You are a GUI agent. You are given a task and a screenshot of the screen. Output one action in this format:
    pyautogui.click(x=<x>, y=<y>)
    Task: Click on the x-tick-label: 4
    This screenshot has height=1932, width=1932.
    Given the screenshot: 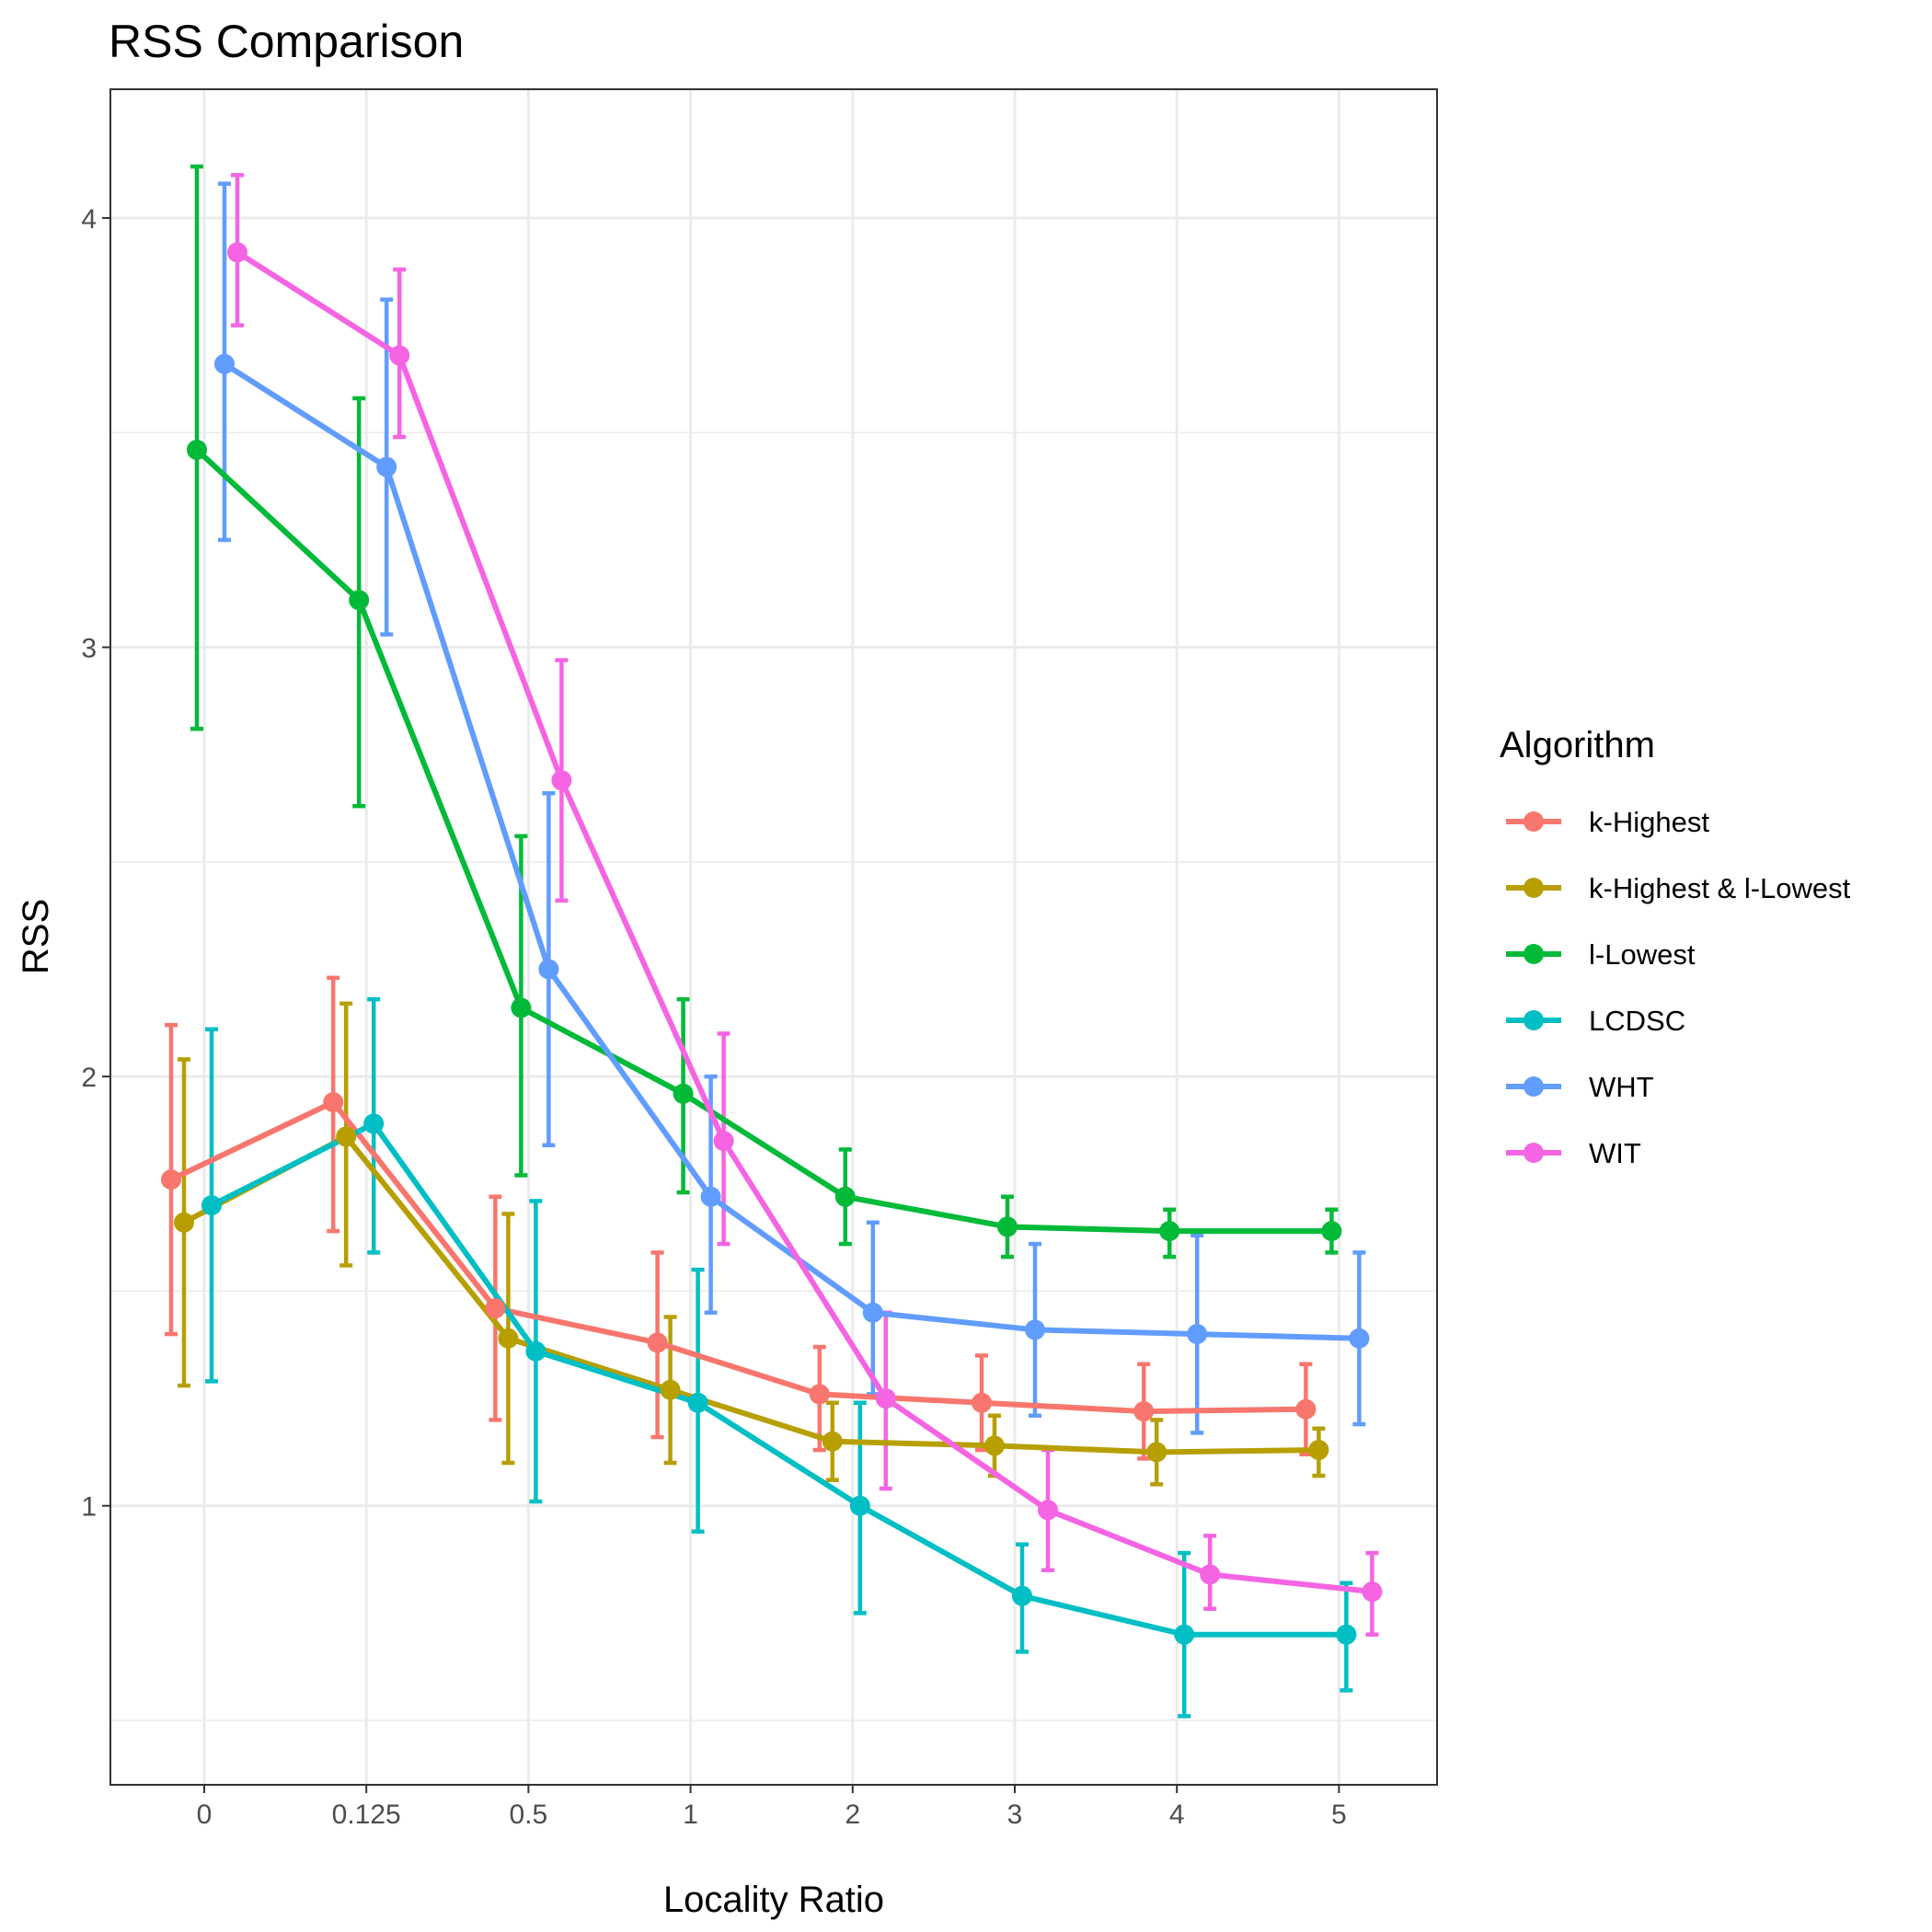 What is the action you would take?
    pyautogui.click(x=1177, y=1815)
    